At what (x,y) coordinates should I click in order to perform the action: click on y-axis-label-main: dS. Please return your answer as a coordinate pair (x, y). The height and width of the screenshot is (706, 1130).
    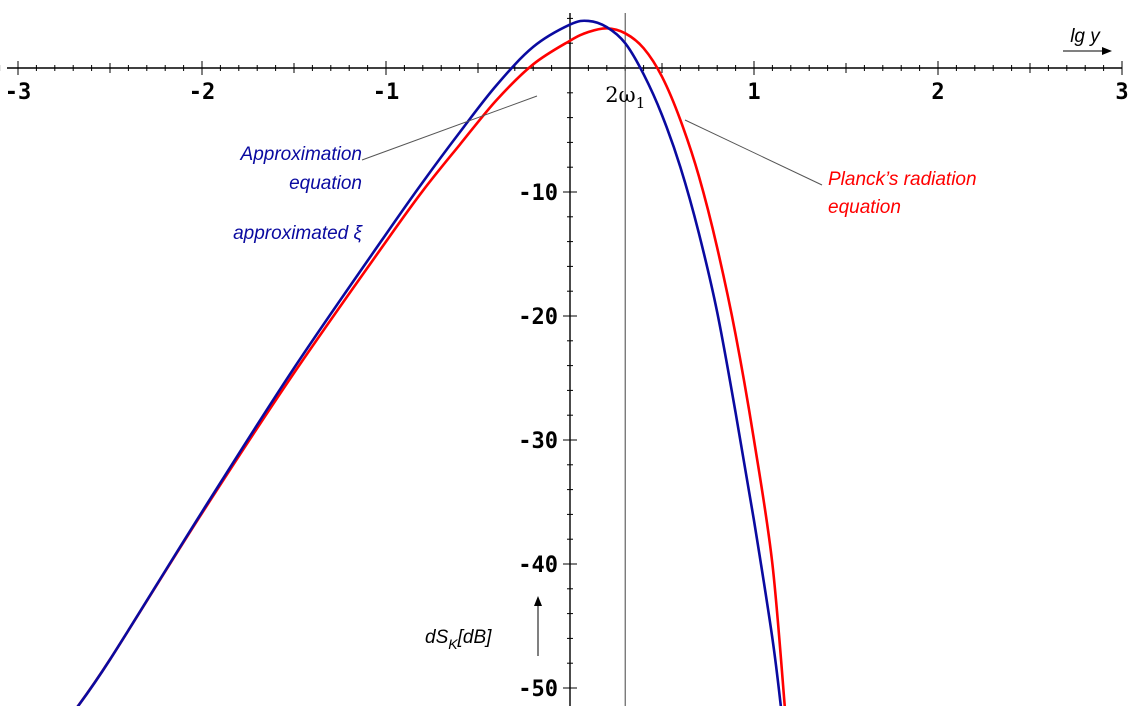
    Looking at the image, I should click on (437, 637).